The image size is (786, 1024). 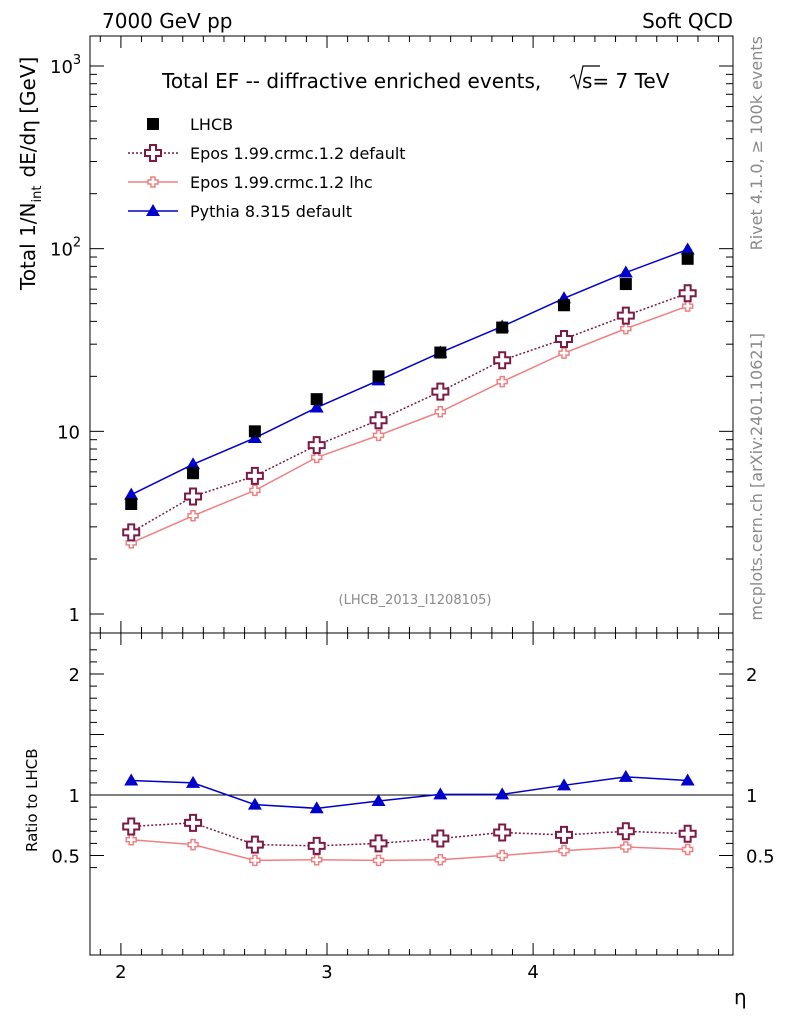 What do you see at coordinates (751, 796) in the screenshot?
I see `ratio-y-tick-label-right: 1` at bounding box center [751, 796].